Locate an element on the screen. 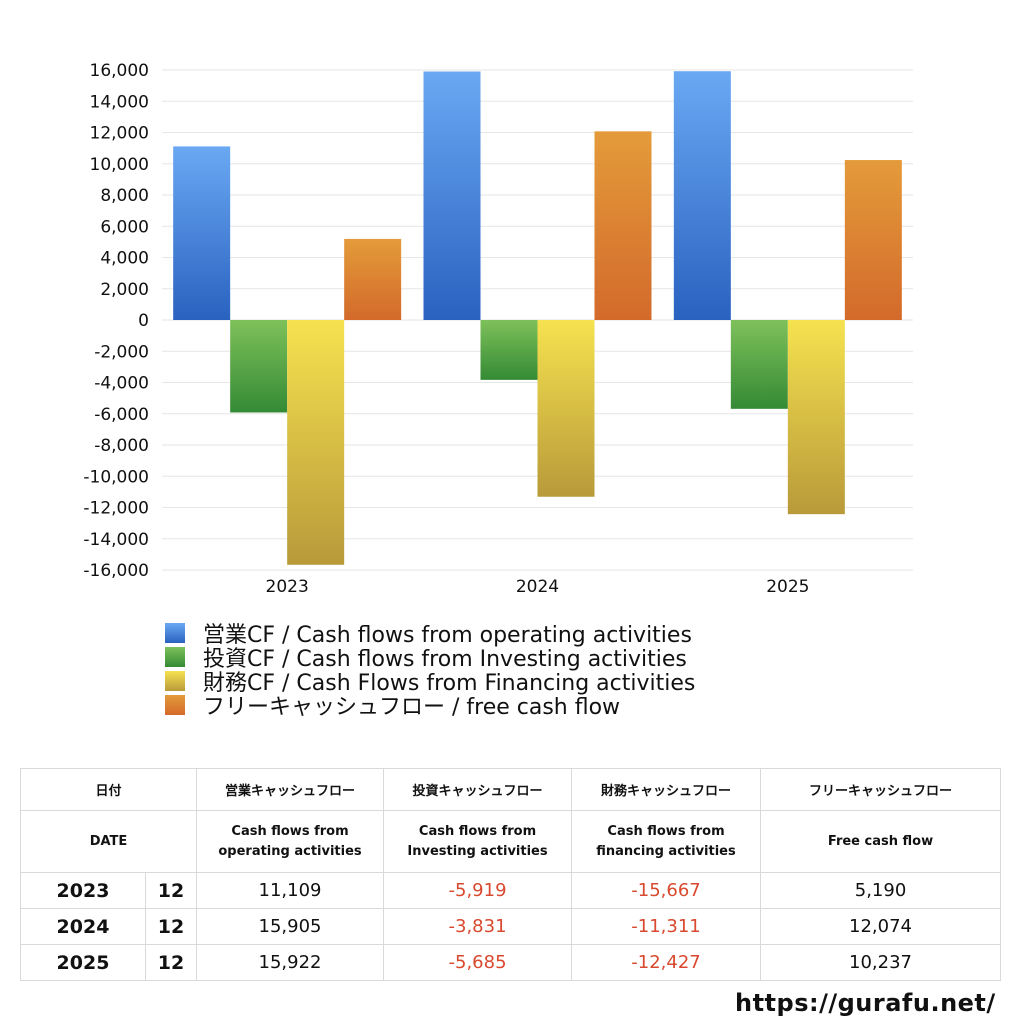  x-axis-tick-labels: 2023 2024 2025 is located at coordinates (538, 587).